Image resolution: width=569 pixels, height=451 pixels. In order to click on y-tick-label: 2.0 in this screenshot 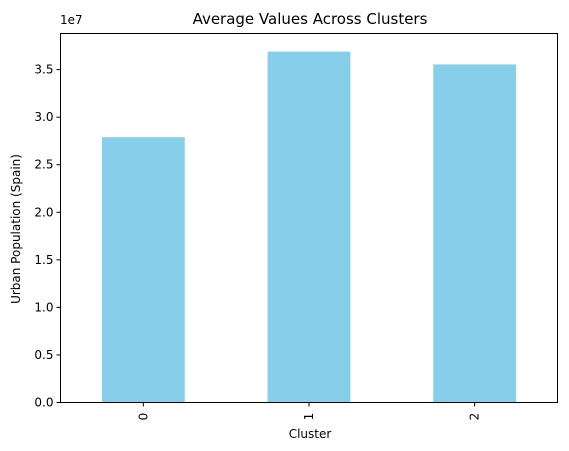, I will do `click(43, 212)`.